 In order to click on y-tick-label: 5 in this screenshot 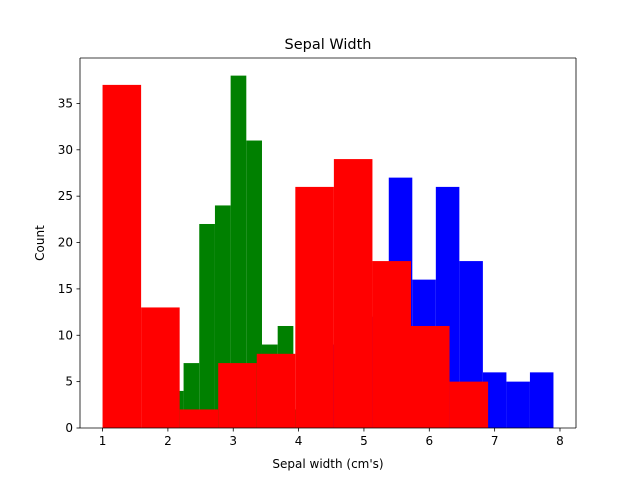, I will do `click(69, 382)`.